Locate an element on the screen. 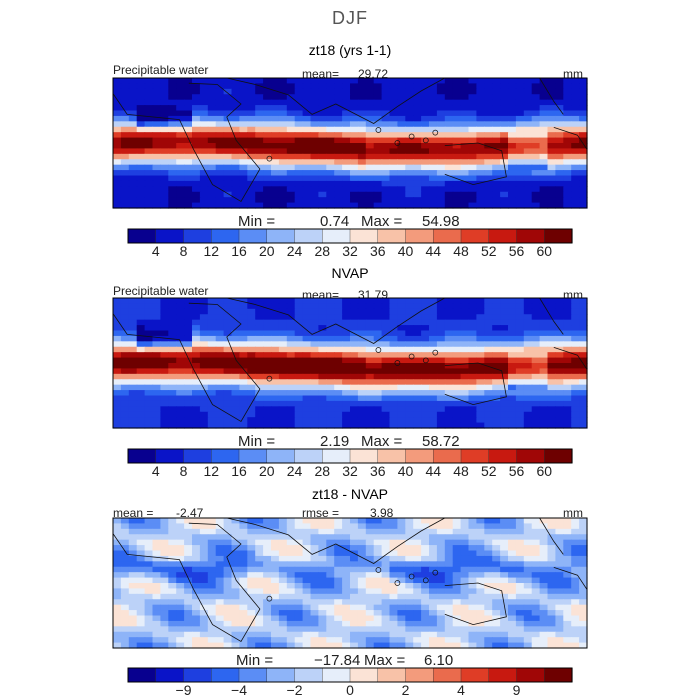 The width and height of the screenshot is (700, 700). panel1-min-value: 0.74 is located at coordinates (335, 221).